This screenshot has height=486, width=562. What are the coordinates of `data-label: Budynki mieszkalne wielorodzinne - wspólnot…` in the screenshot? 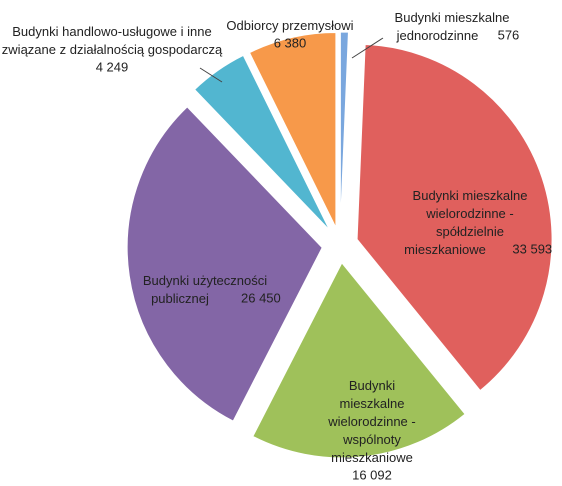 It's located at (371, 430).